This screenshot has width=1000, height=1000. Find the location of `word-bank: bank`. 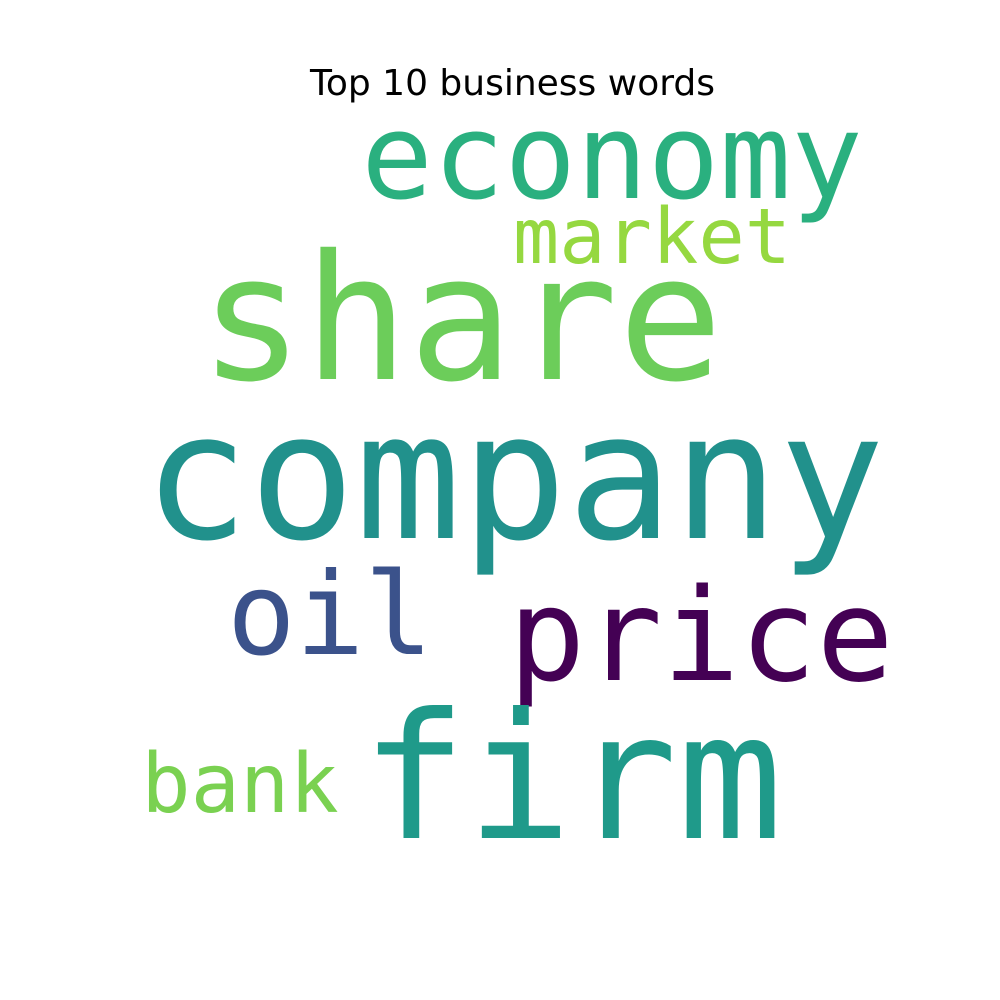

word-bank: bank is located at coordinates (239, 784).